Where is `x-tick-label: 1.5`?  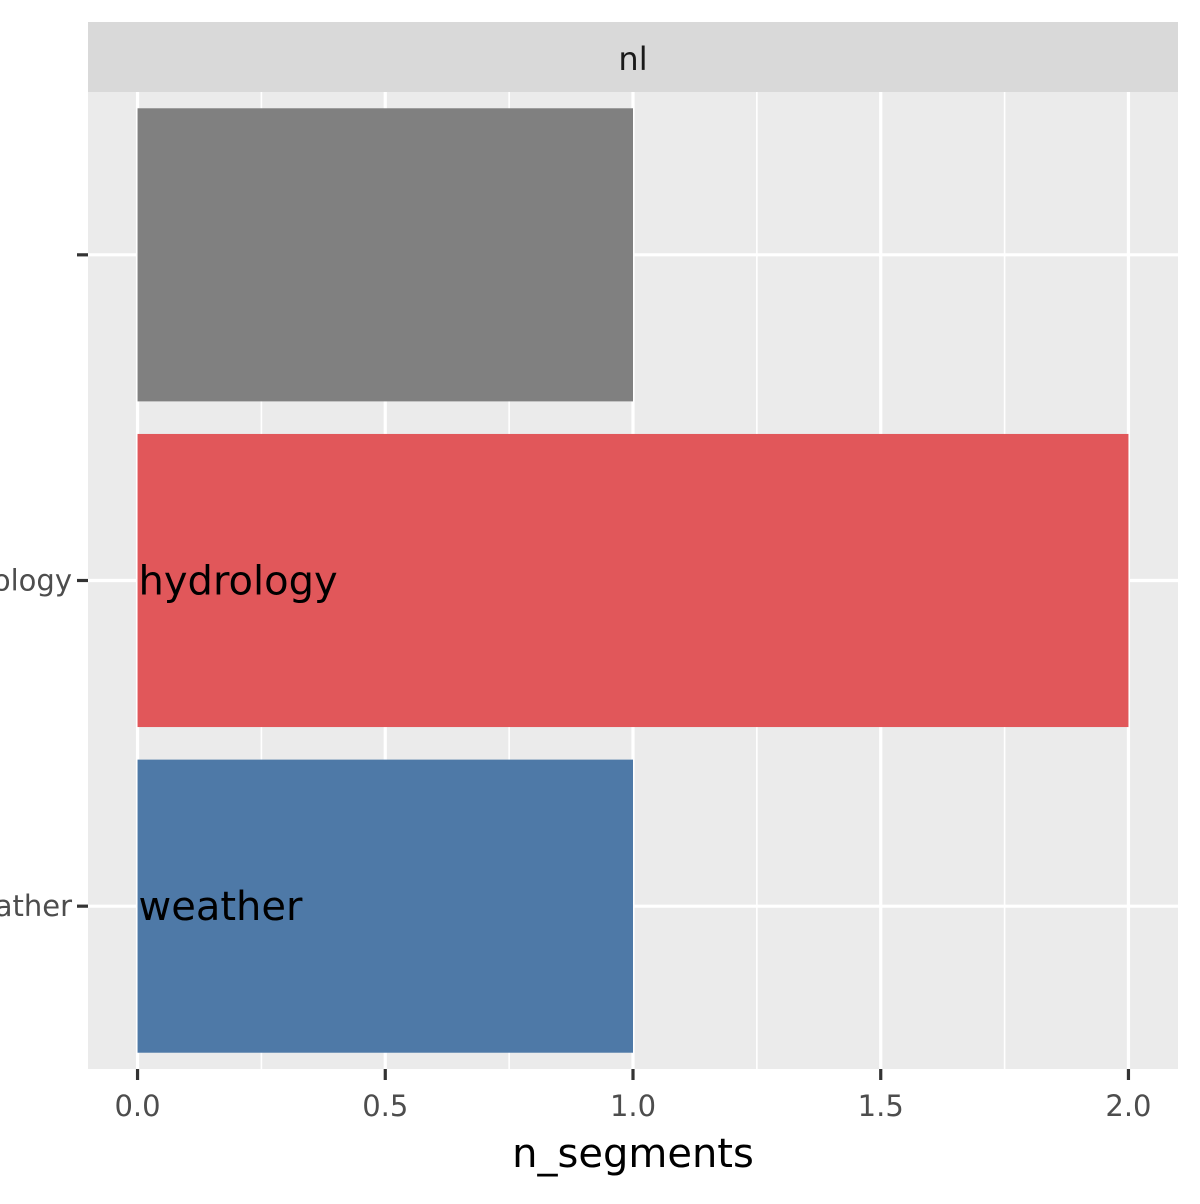
x-tick-label: 1.5 is located at coordinates (881, 1106).